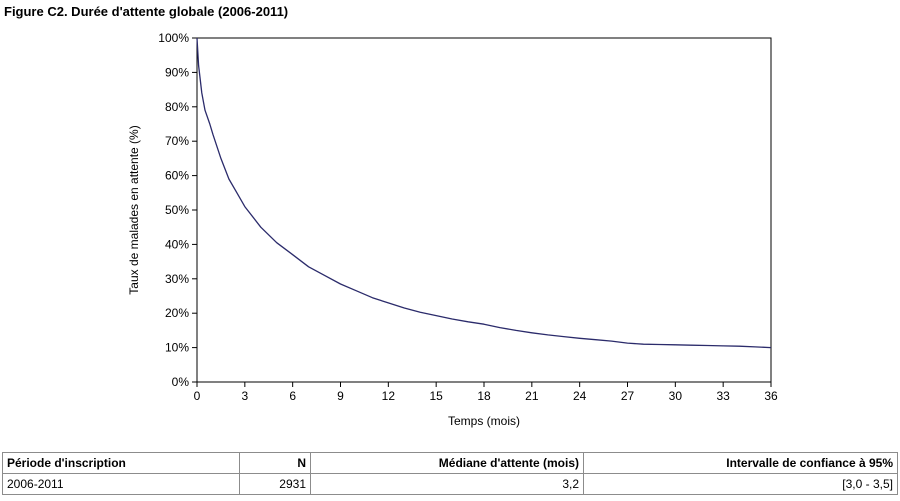  I want to click on table-row: 2006-2011 2931 3,2 [3,0 - 3,5], so click(450, 484).